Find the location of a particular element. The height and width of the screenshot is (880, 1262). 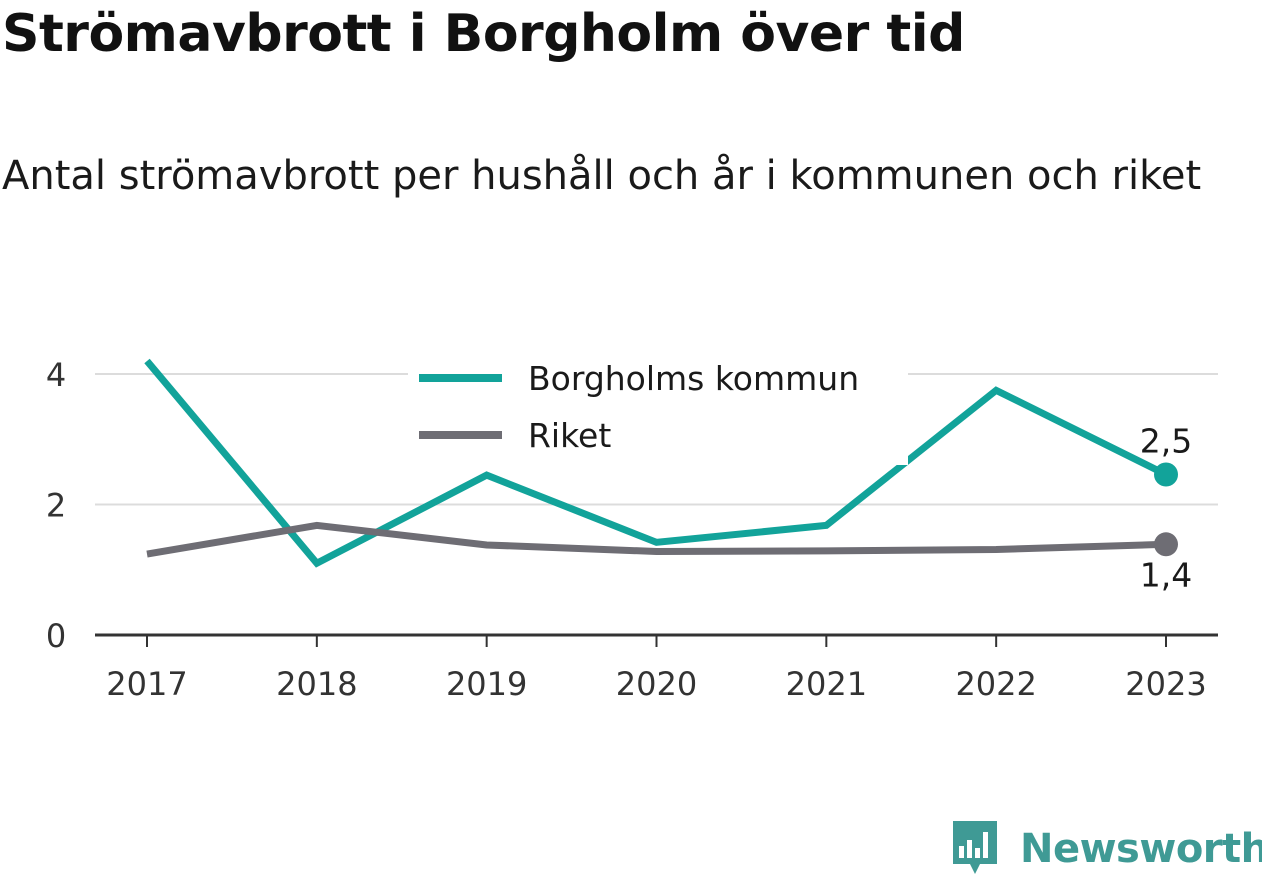

x-axis: 2017 2018 2019 2020 2021 2022 2023 is located at coordinates (656, 668).